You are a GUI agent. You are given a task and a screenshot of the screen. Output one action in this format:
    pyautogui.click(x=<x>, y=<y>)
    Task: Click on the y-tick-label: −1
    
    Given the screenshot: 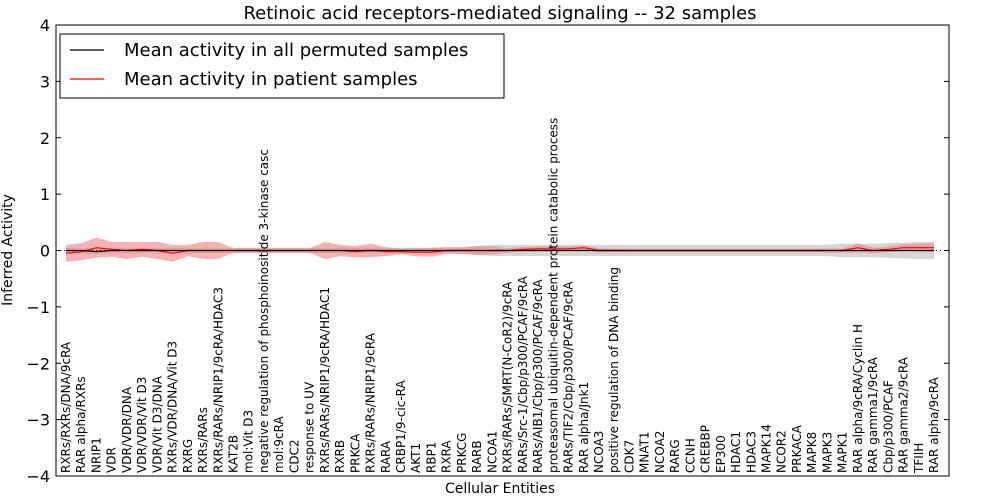 What is the action you would take?
    pyautogui.click(x=38, y=307)
    